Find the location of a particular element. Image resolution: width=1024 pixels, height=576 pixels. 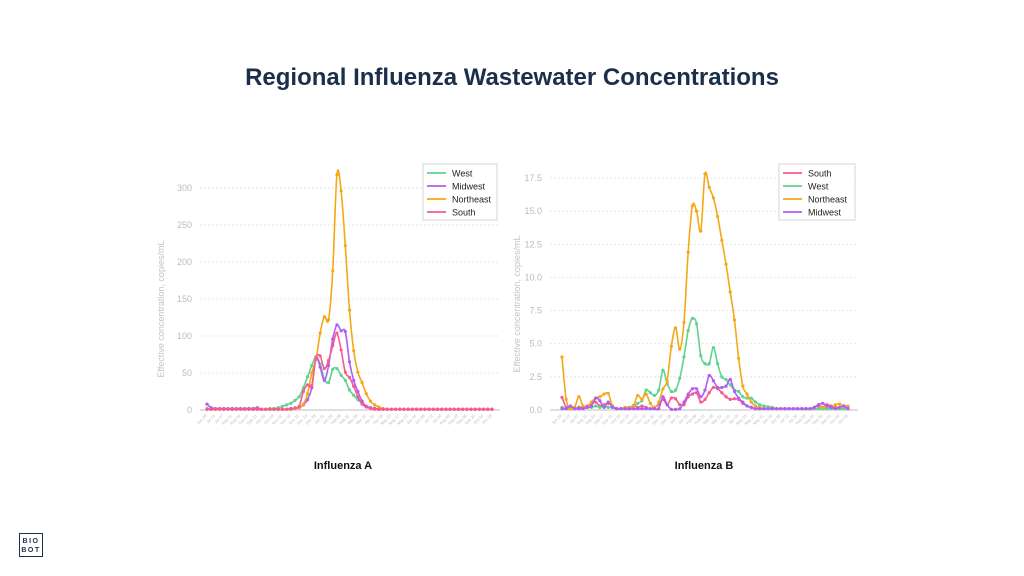

x-tick-label: Jul 13 is located at coordinates (211, 419).